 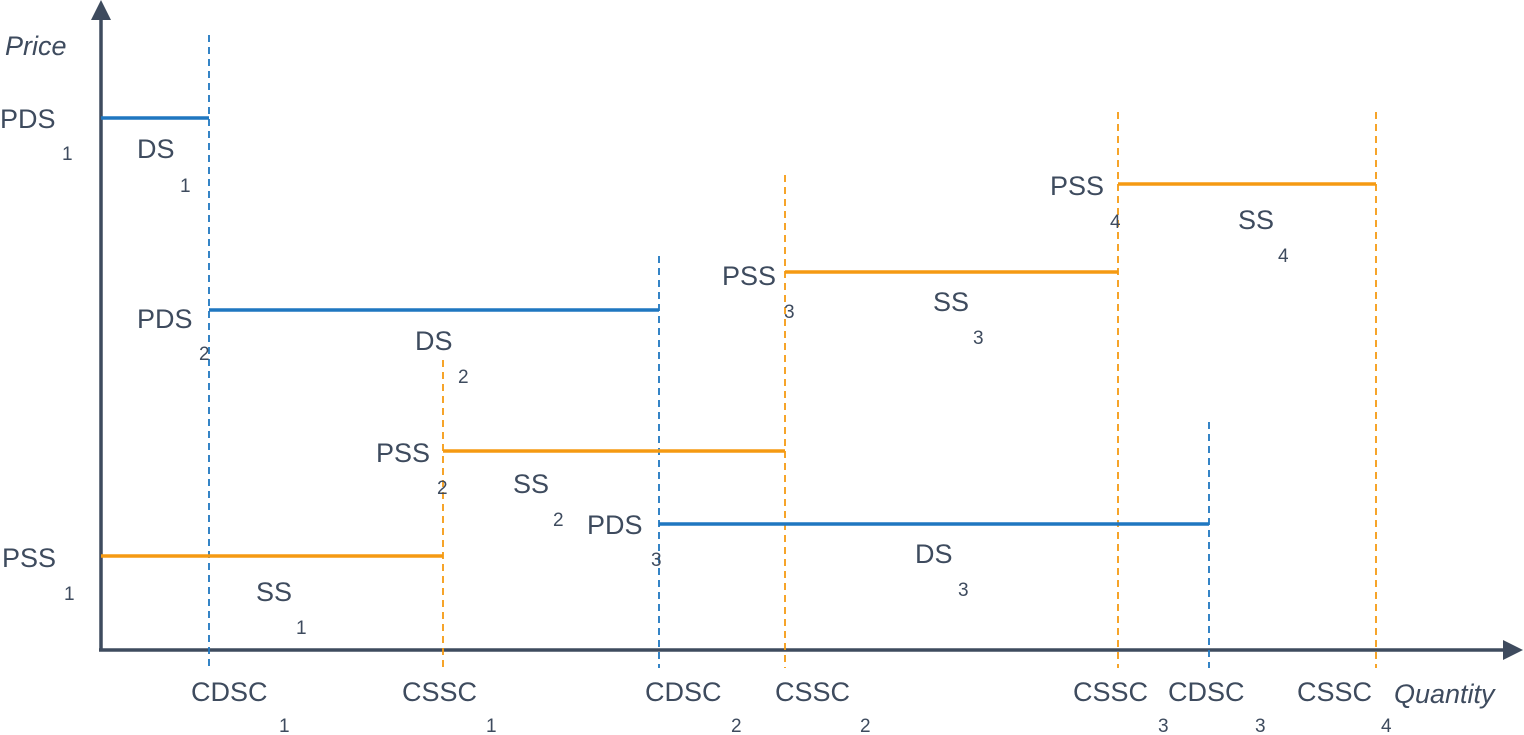 What do you see at coordinates (439, 692) in the screenshot?
I see `cssc1-label-text: CSSC` at bounding box center [439, 692].